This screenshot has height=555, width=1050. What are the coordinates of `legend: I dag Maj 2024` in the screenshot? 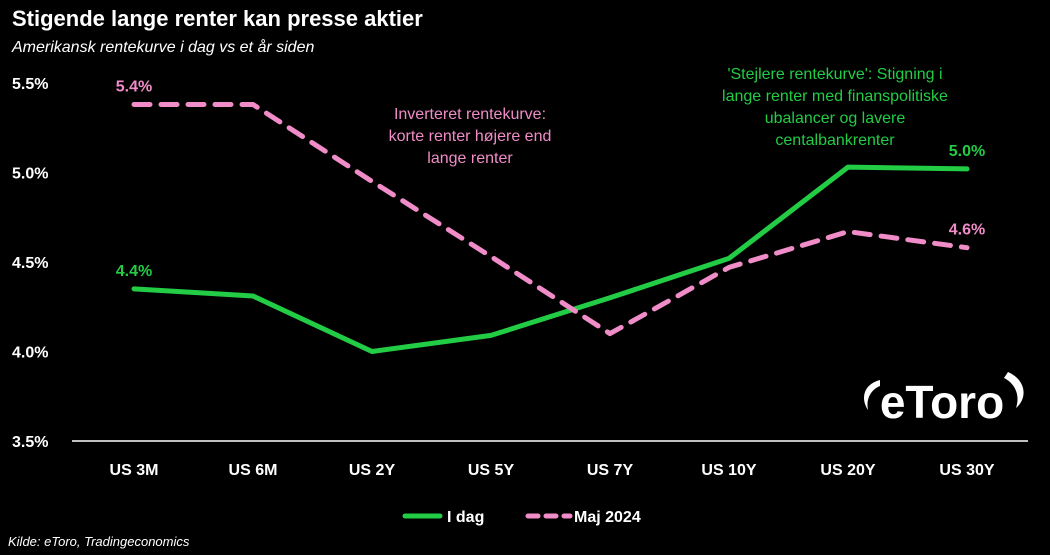 It's located at (521, 517).